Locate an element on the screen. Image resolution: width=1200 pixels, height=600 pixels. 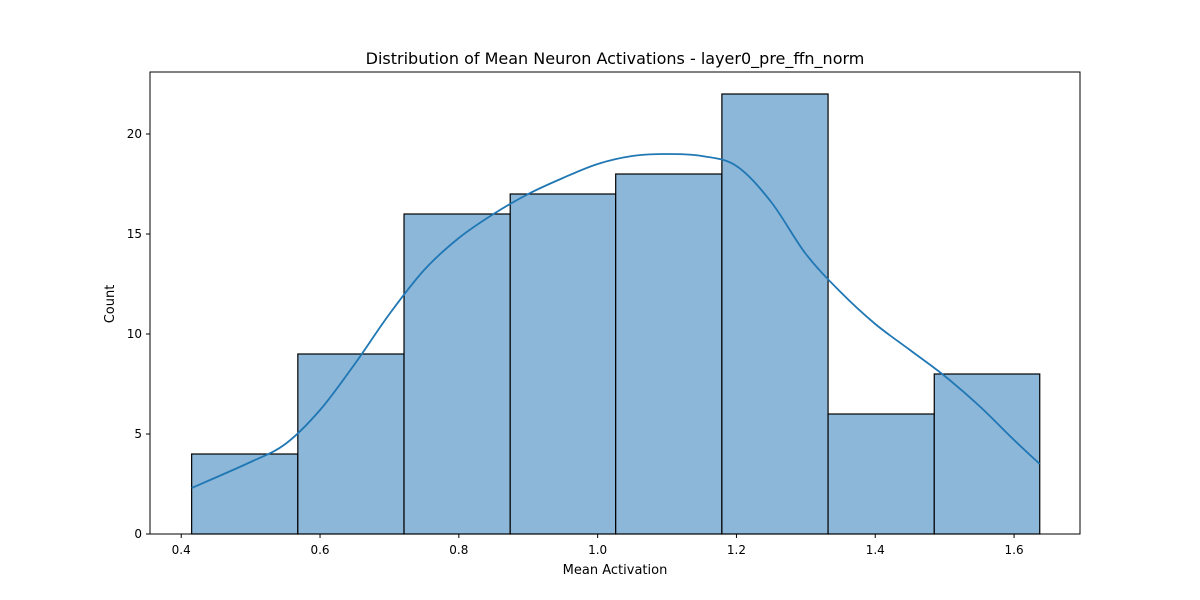
x-tick-label: 1.4 is located at coordinates (875, 550).